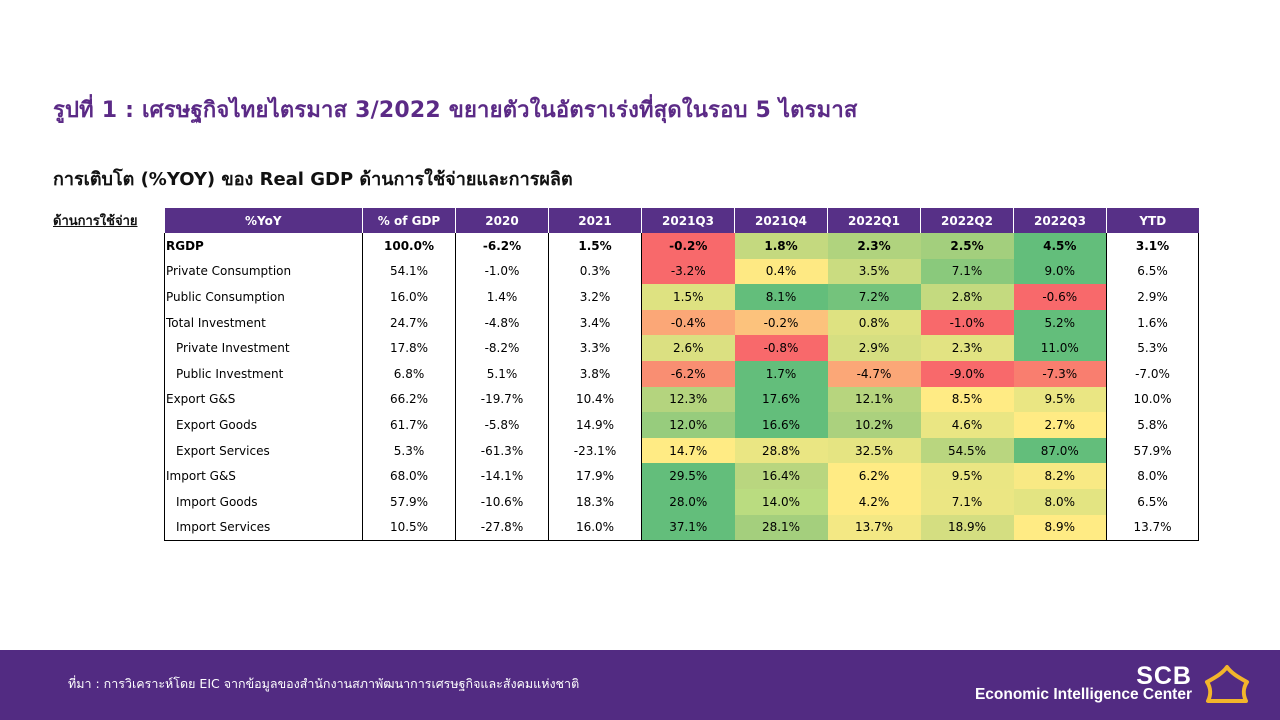 This screenshot has width=1280, height=720. What do you see at coordinates (967, 297) in the screenshot?
I see `table-cell: 2.8%` at bounding box center [967, 297].